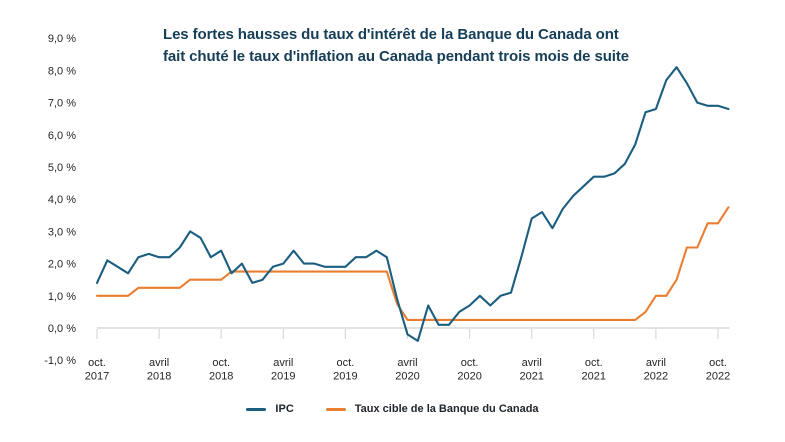  What do you see at coordinates (256, 409) in the screenshot?
I see `ipc-line-swatch-icon` at bounding box center [256, 409].